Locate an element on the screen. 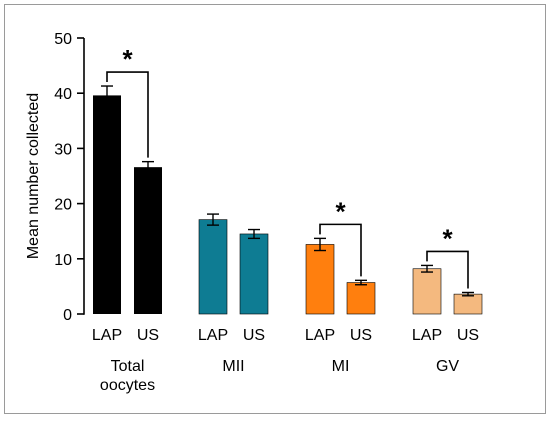 This screenshot has width=550, height=422. y-tick-label: 20 is located at coordinates (63, 205).